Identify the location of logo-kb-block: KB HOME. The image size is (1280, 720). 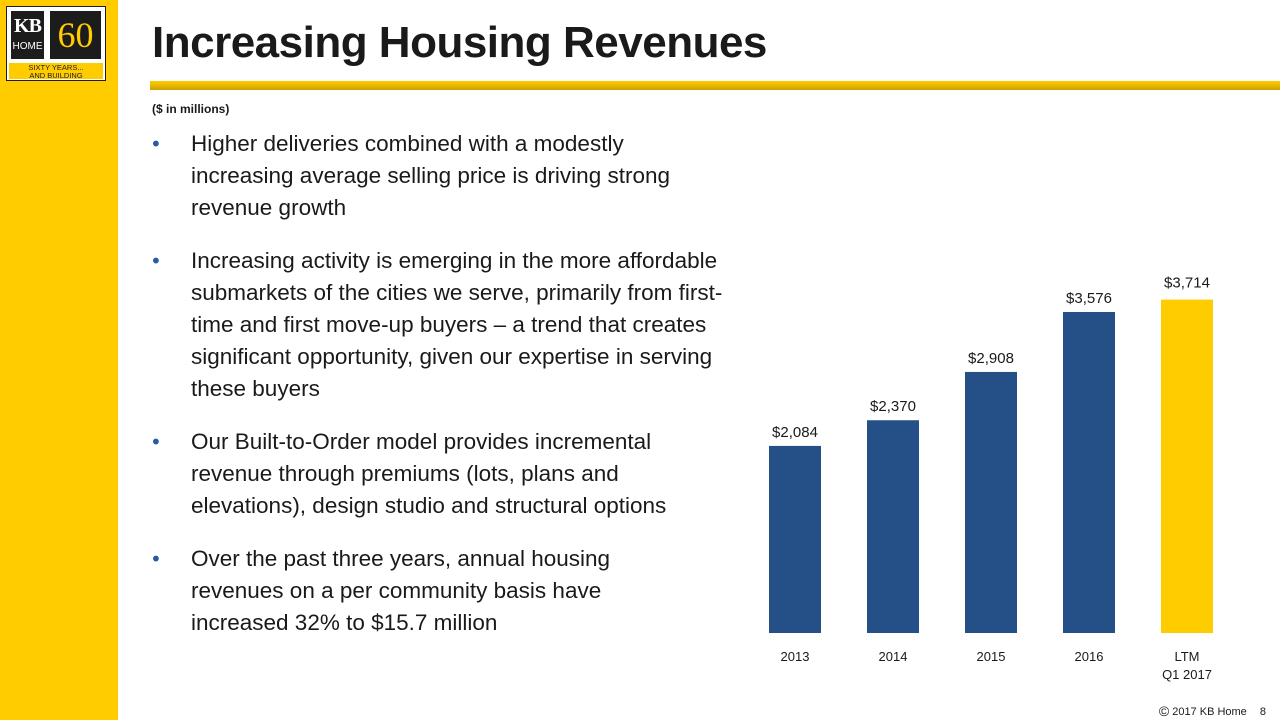
(27, 35).